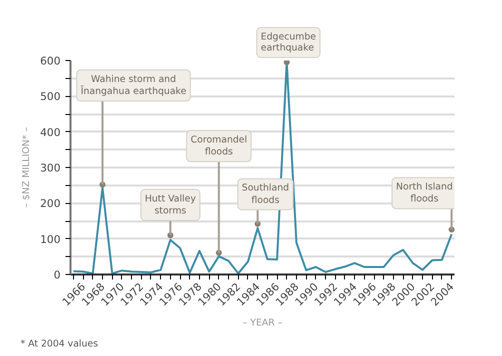 This screenshot has height=356, width=502. What do you see at coordinates (50, 168) in the screenshot?
I see `y-tick-label: 300` at bounding box center [50, 168].